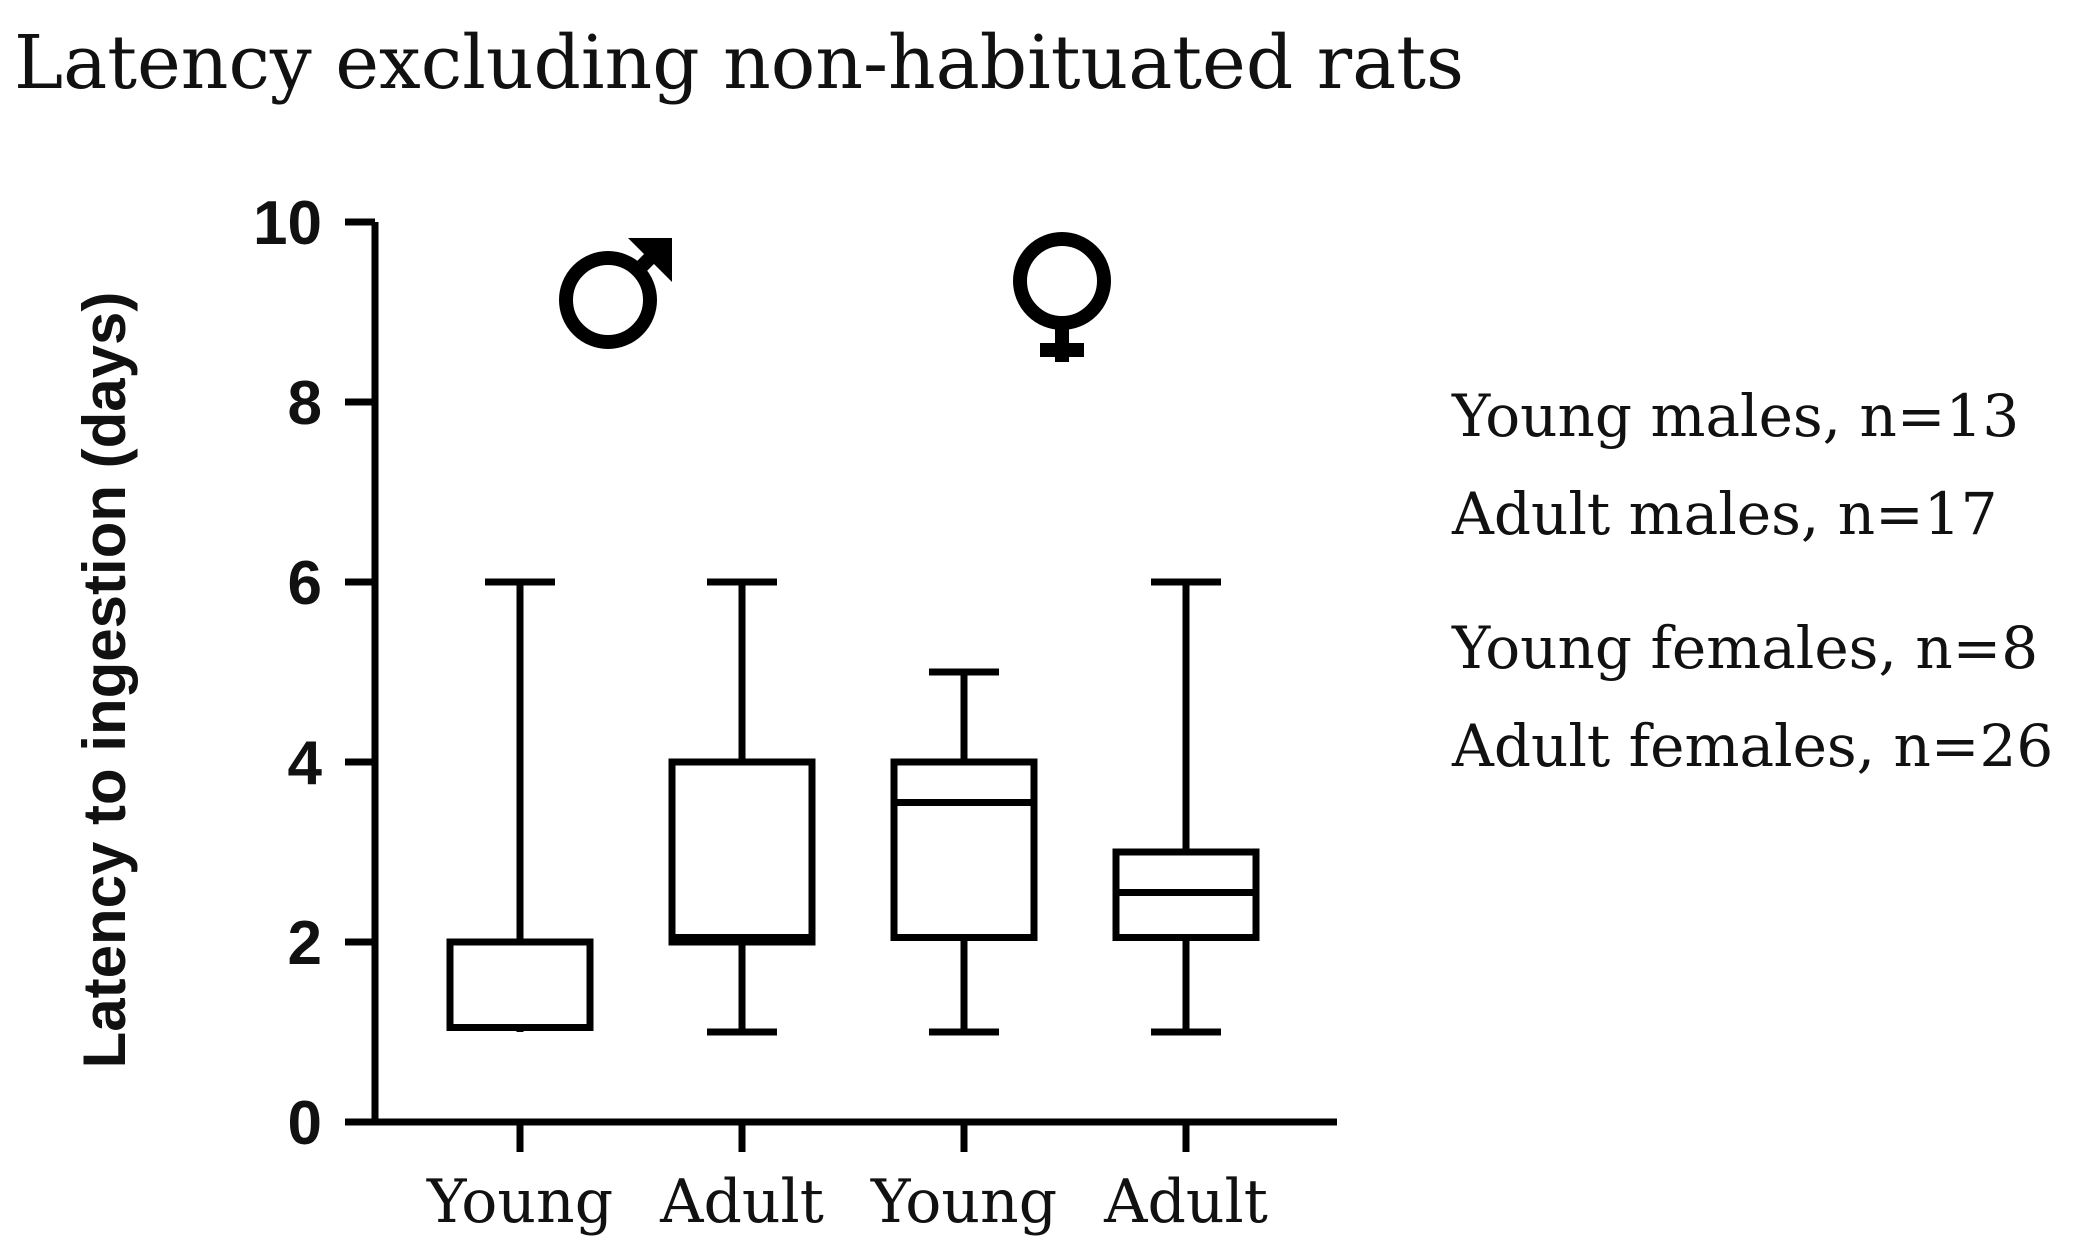  Describe the element at coordinates (104, 680) in the screenshot. I see `y-axis-label: Latency to ingestion (days)` at that location.